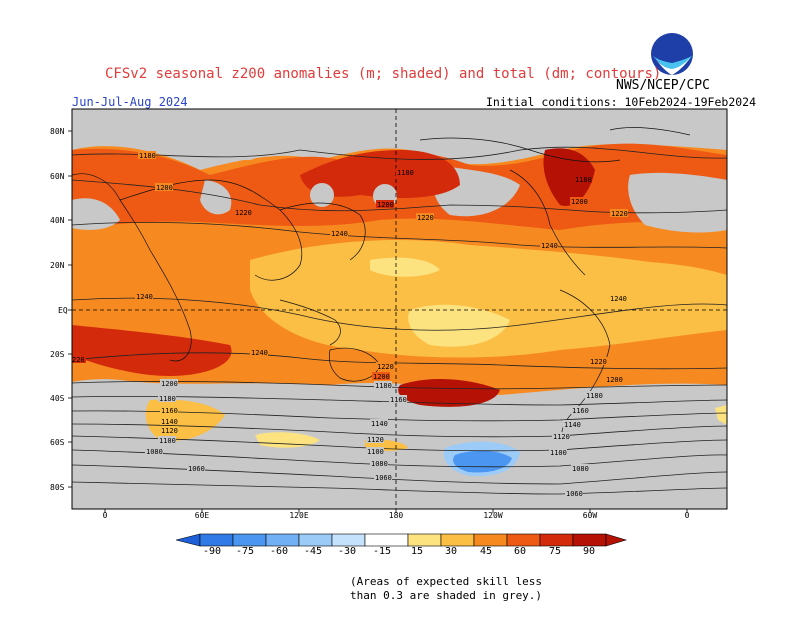  What do you see at coordinates (245, 551) in the screenshot?
I see `colorbar-label: -75` at bounding box center [245, 551].